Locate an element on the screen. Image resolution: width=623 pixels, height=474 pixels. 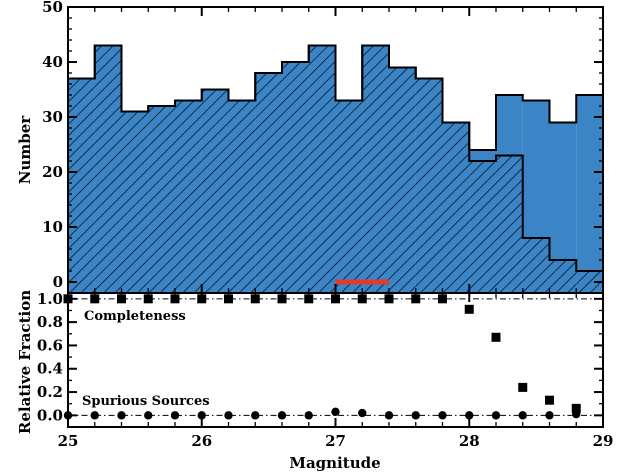
y-tick-label: 0 is located at coordinates (58, 282).